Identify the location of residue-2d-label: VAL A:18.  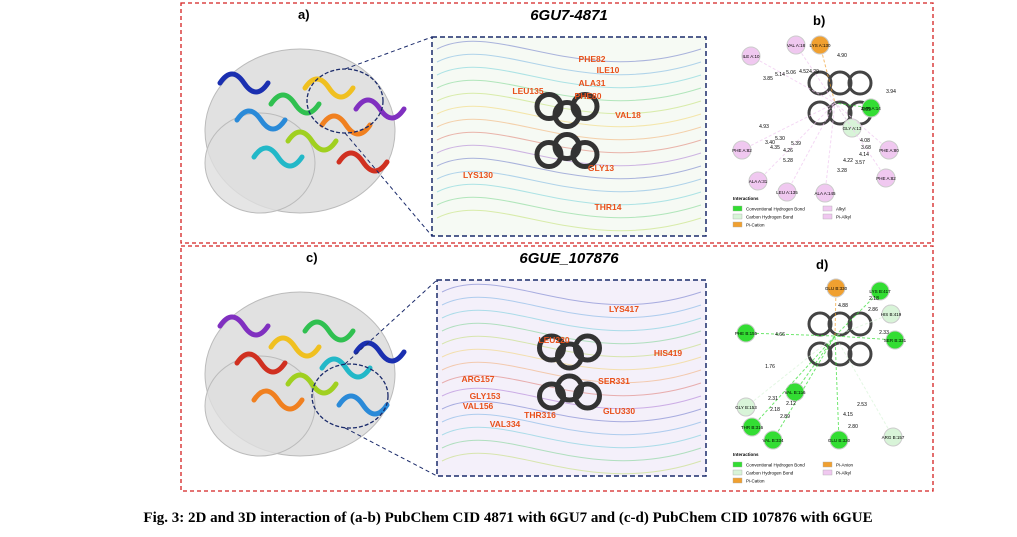
(796, 45).